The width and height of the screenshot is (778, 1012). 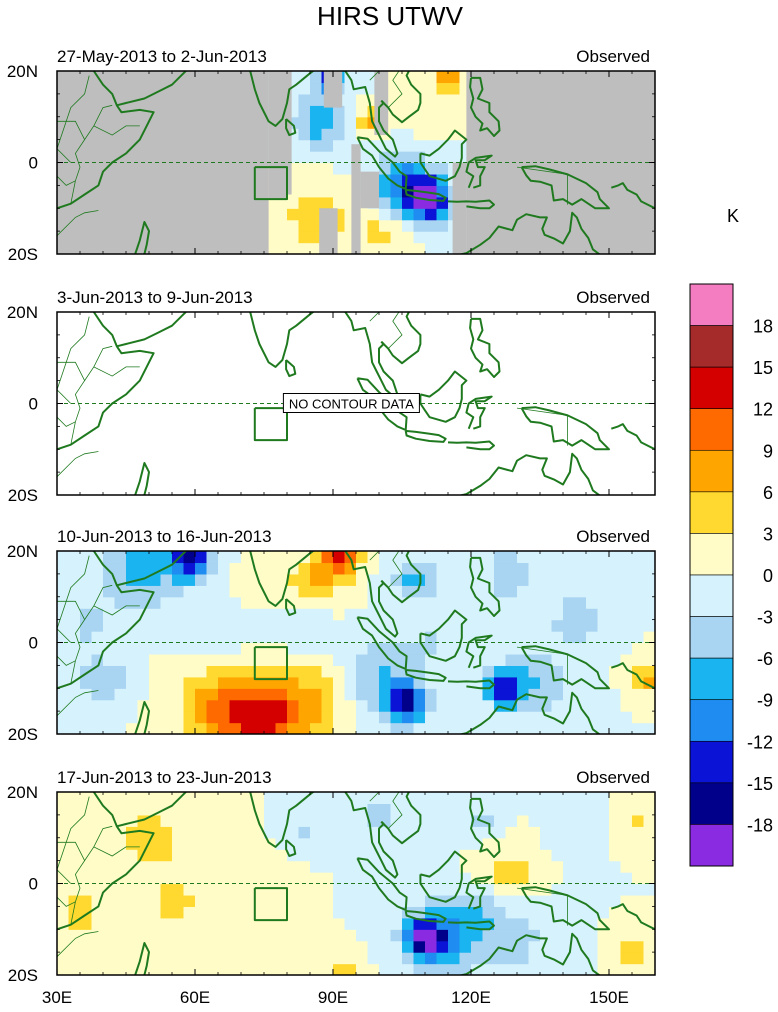 I want to click on panel-period: 3-Jun-2013 to 9-Jun-2013, so click(x=155, y=297).